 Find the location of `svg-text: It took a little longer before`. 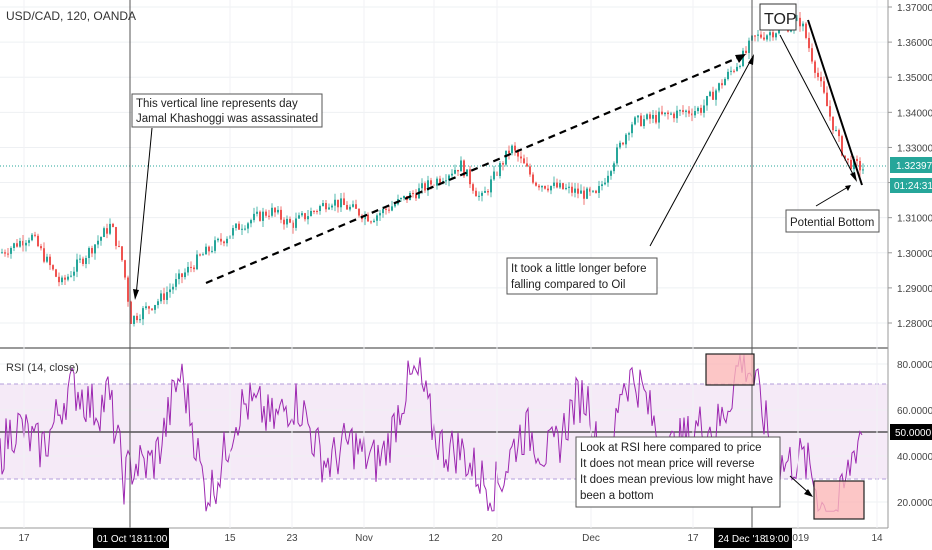

svg-text: It took a little longer before is located at coordinates (579, 269).